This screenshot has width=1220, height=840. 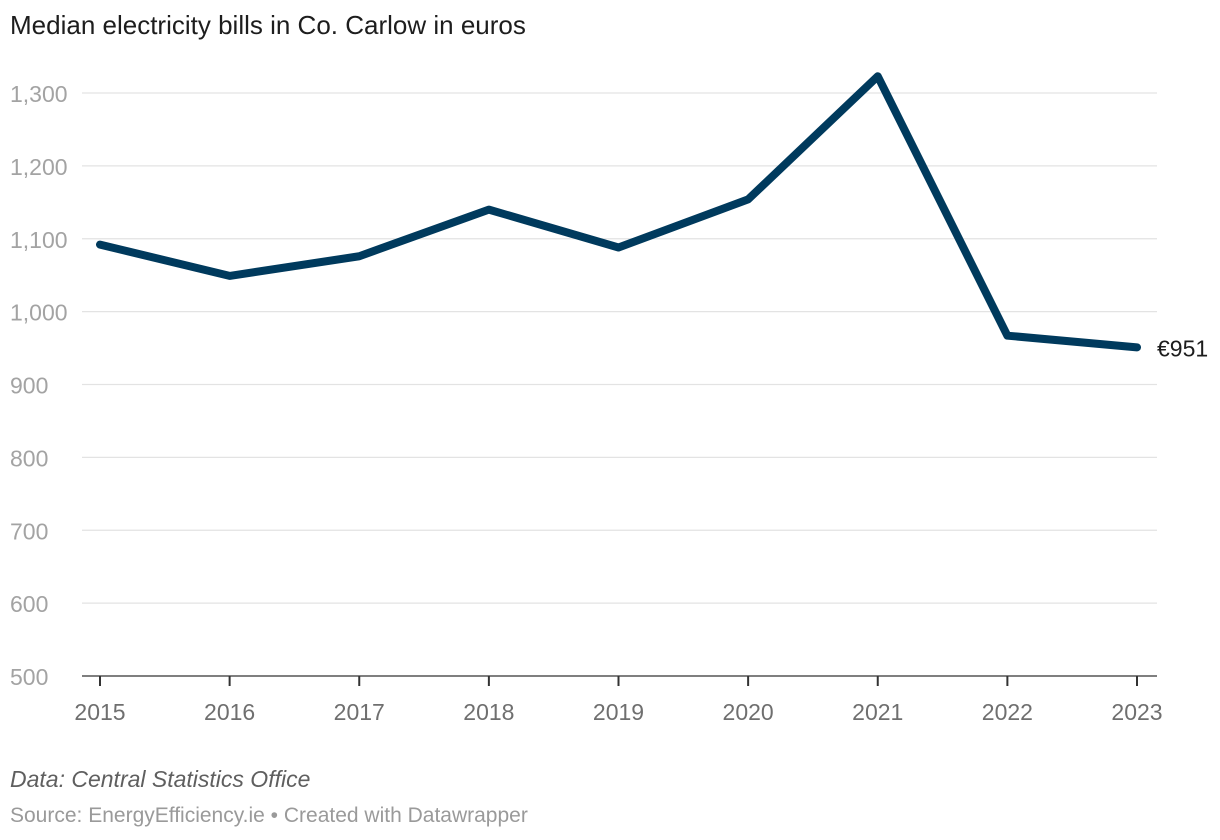 I want to click on y-tick-label: 1,000, so click(x=39, y=313).